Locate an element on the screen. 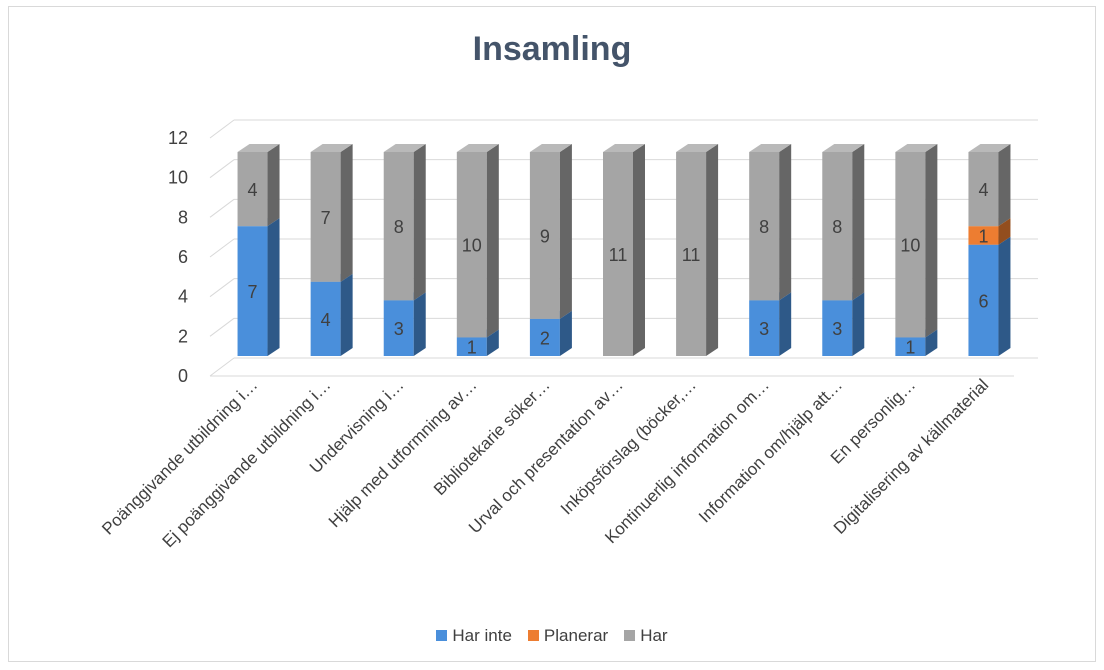 The width and height of the screenshot is (1104, 670). y-tick-label: 8 is located at coordinates (183, 217).